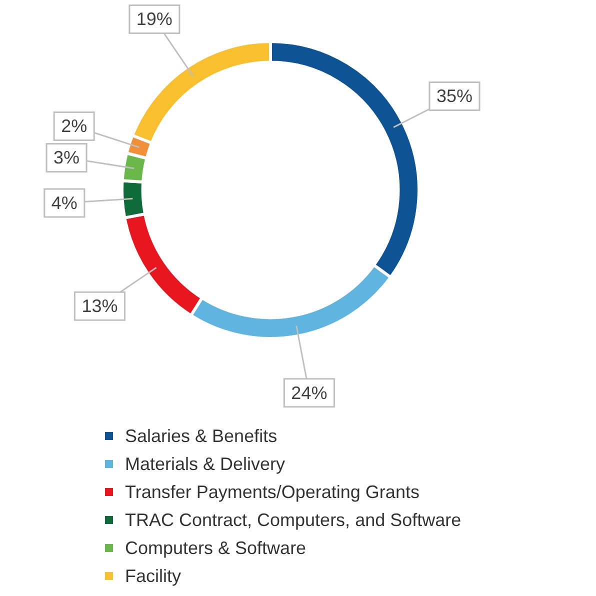 The width and height of the screenshot is (596, 596). Describe the element at coordinates (100, 306) in the screenshot. I see `data-label: 13%` at that location.